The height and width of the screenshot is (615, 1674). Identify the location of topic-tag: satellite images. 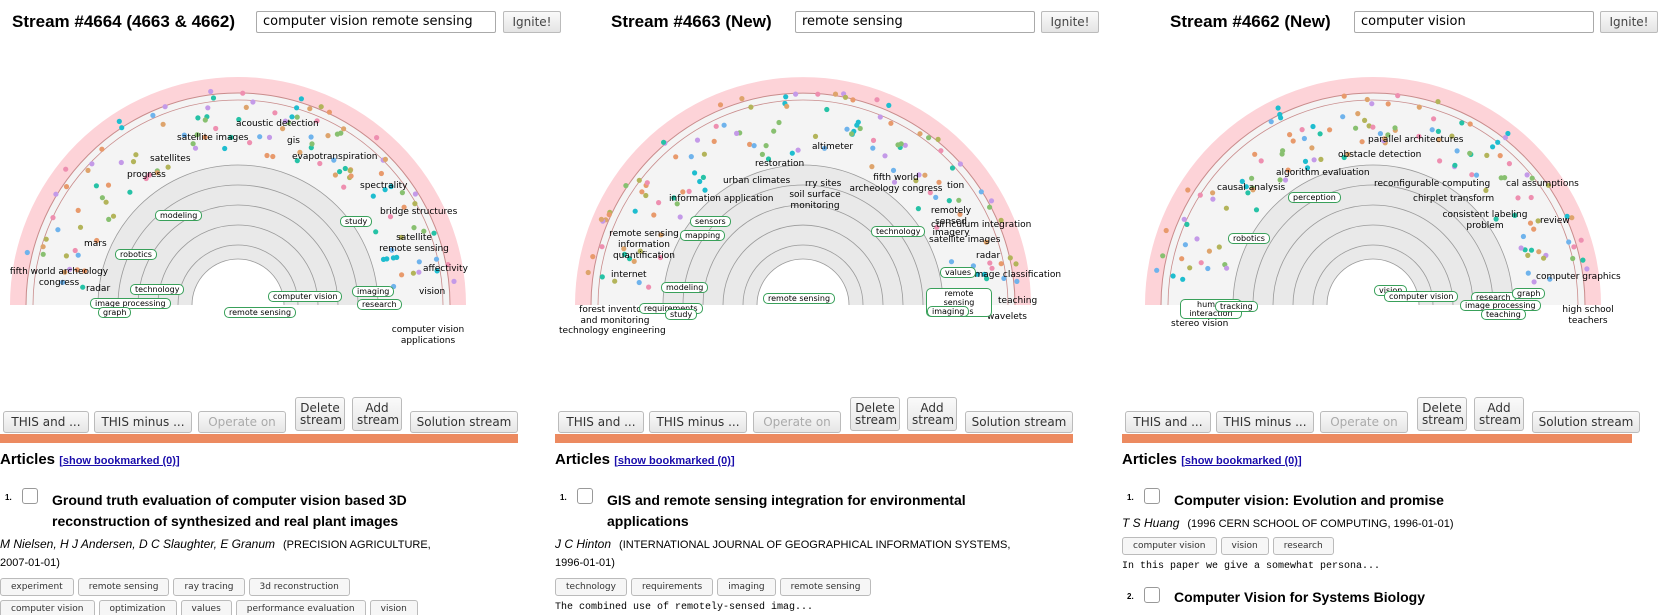
(965, 240).